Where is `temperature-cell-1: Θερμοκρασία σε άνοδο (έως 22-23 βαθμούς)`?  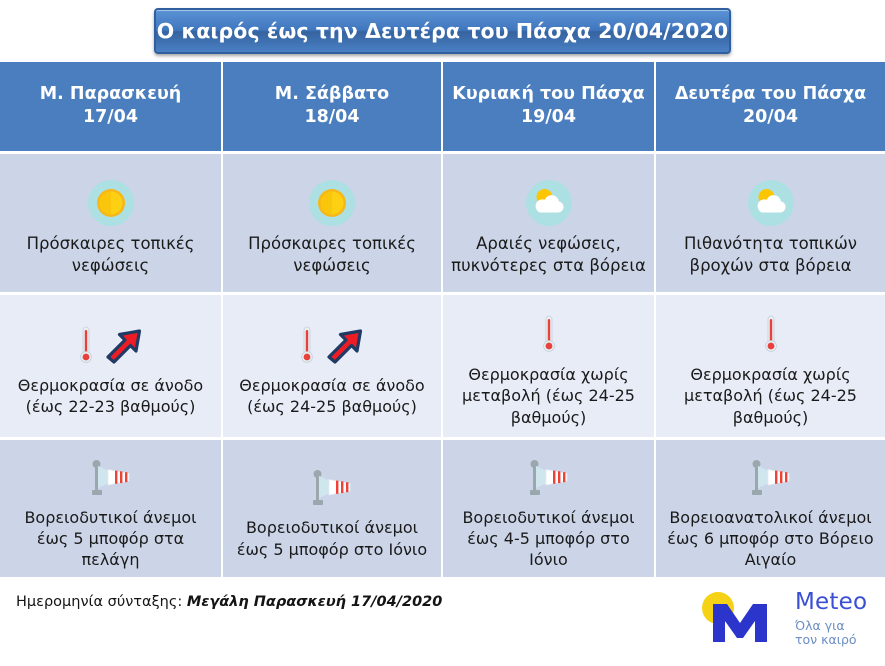
temperature-cell-1: Θερμοκρασία σε άνοδο (έως 22-23 βαθμούς) is located at coordinates (111, 366).